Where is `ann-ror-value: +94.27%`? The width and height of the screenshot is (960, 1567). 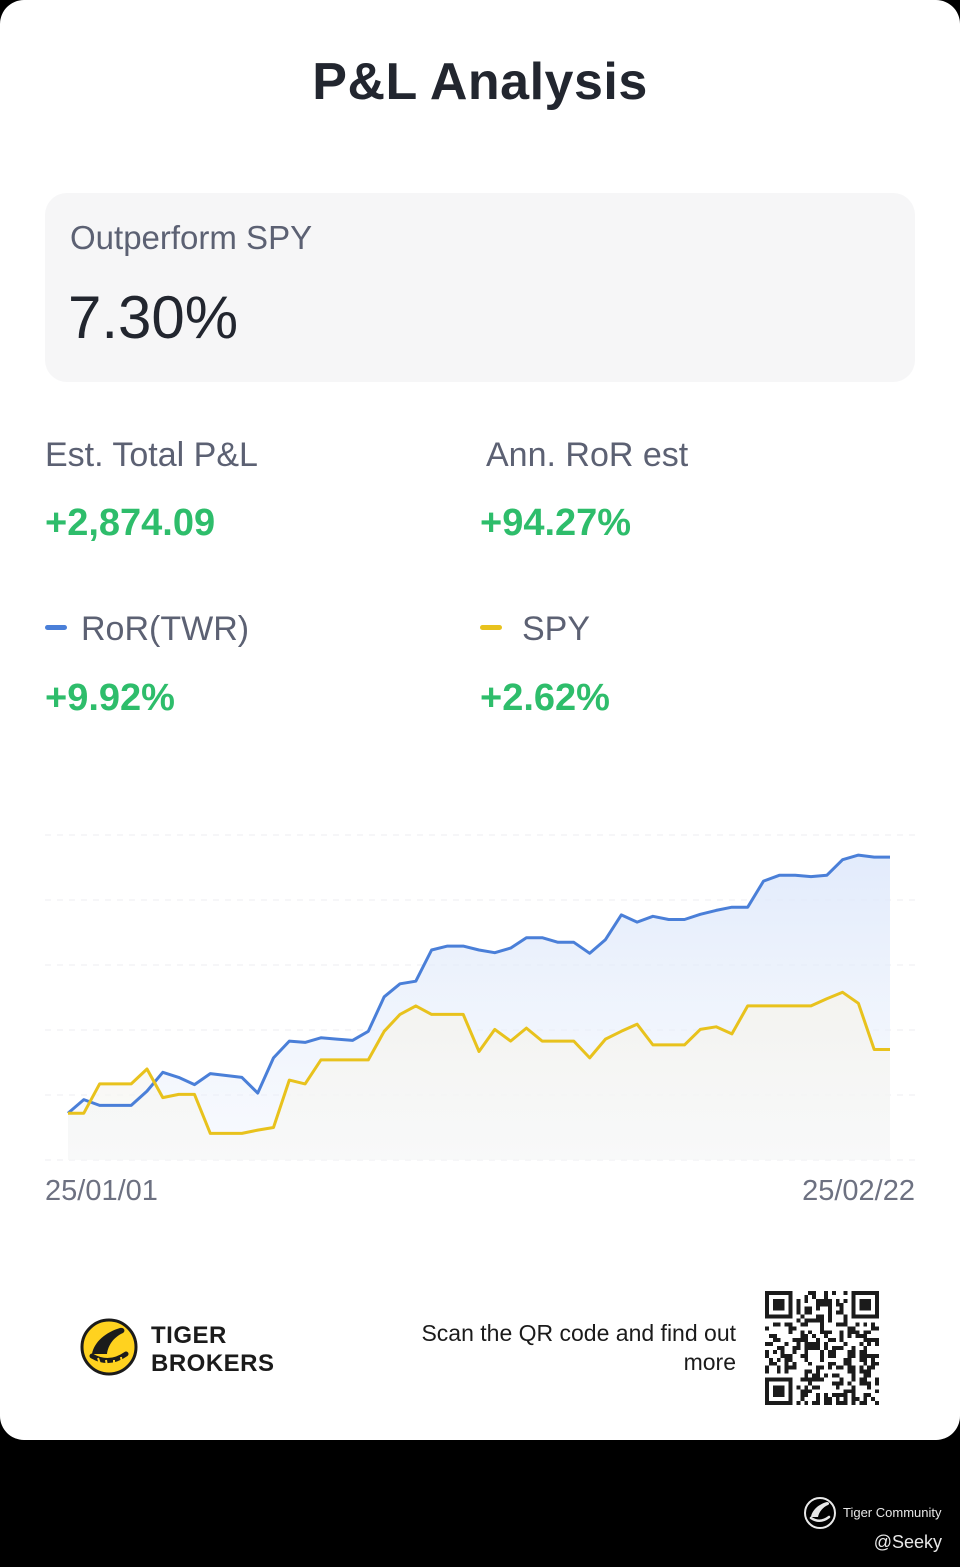 ann-ror-value: +94.27% is located at coordinates (556, 523).